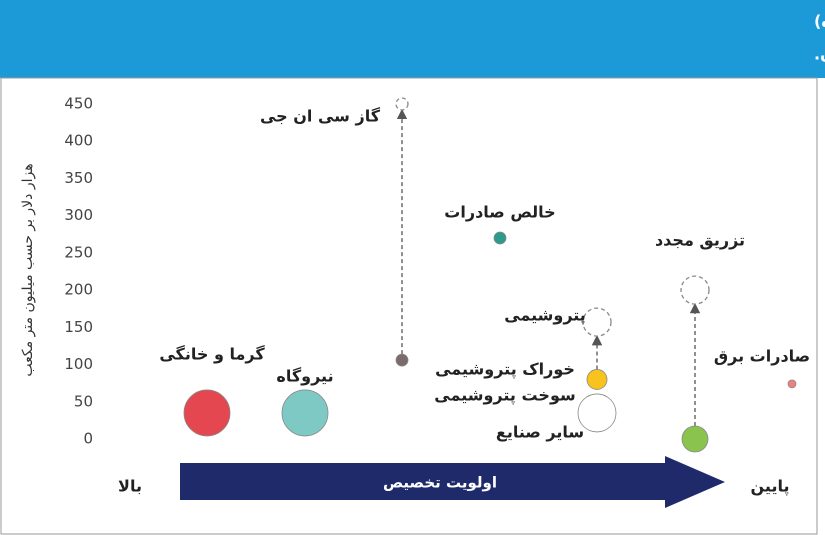 The image size is (825, 535). What do you see at coordinates (819, 54) in the screenshot?
I see `title-line: برای مصارف مختلف گاز طبیعی در ایران.` at bounding box center [819, 54].